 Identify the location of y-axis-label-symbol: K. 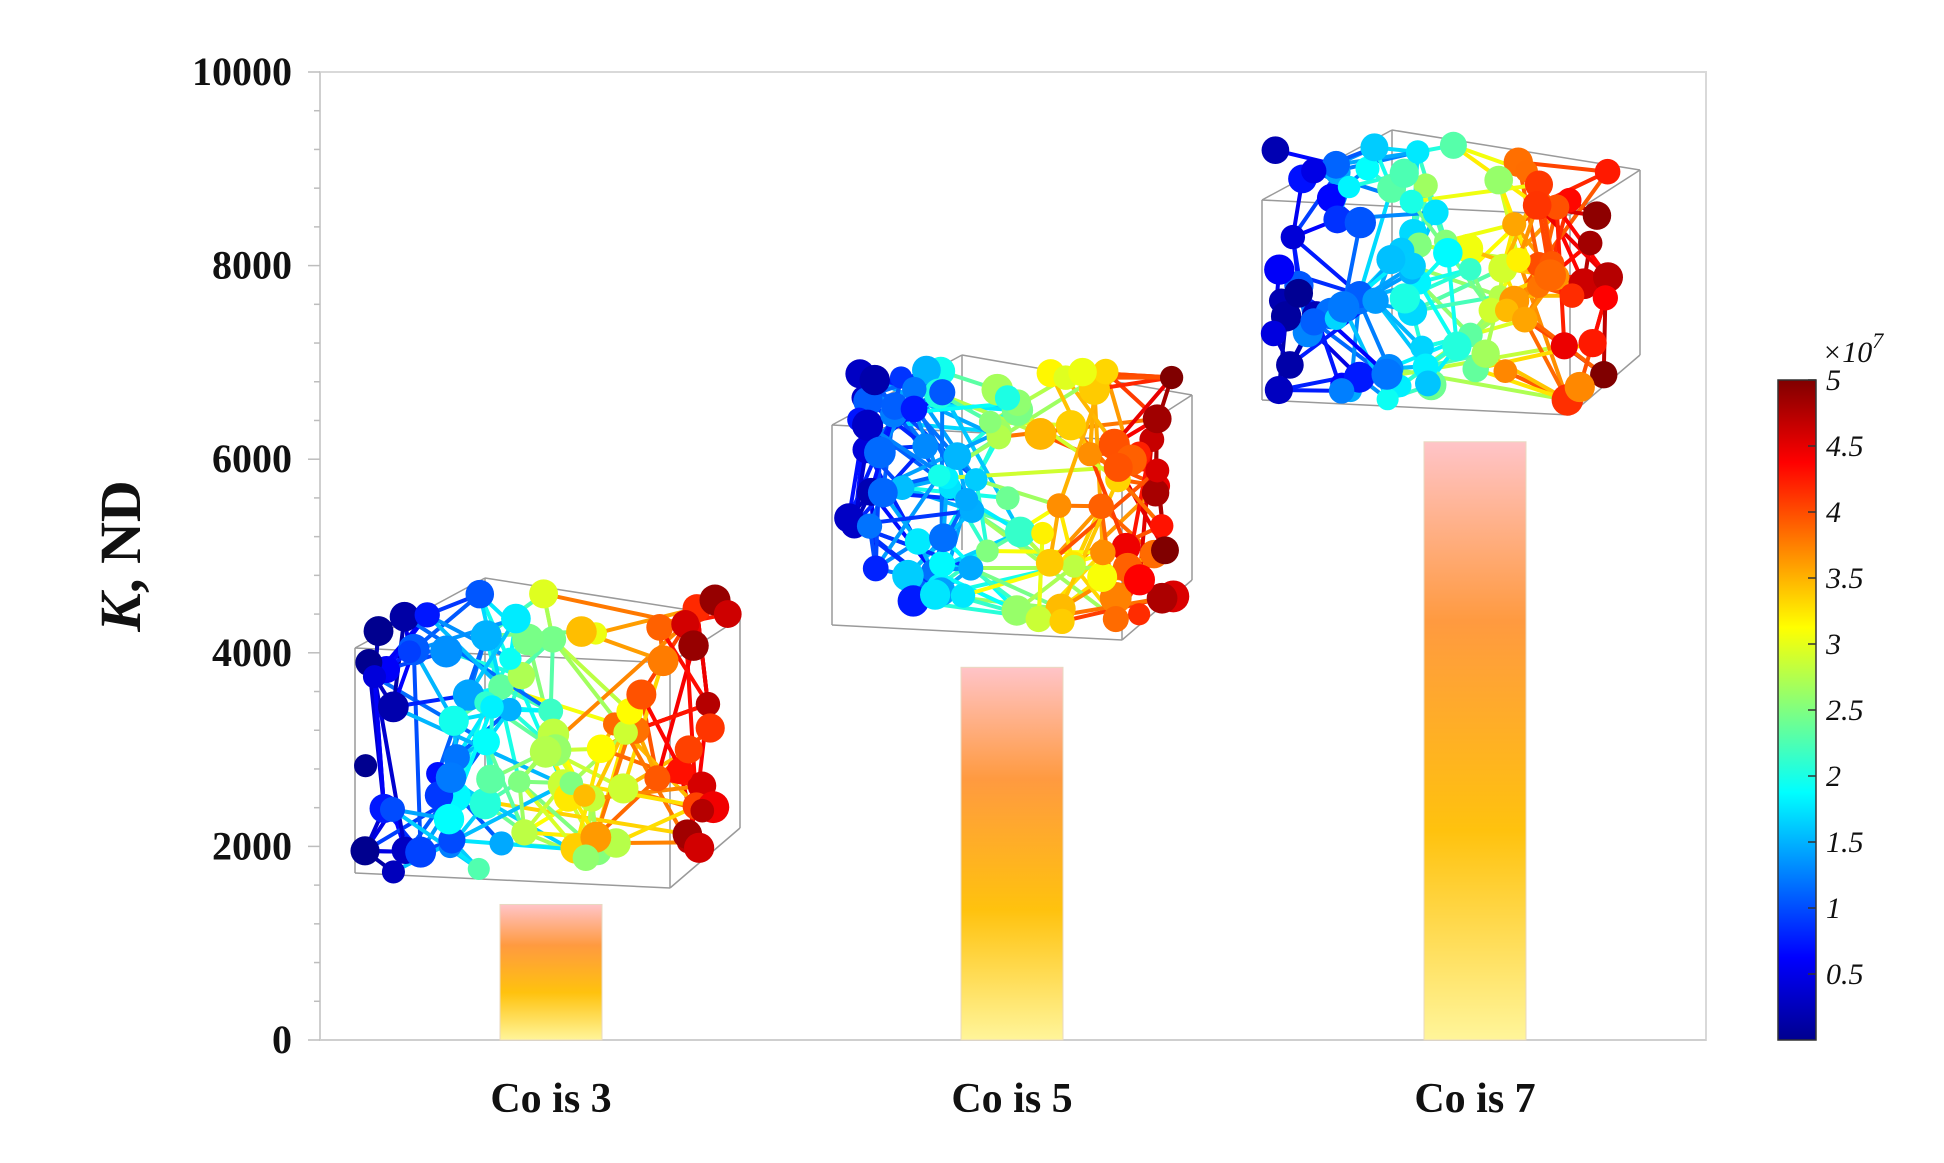
(120, 611).